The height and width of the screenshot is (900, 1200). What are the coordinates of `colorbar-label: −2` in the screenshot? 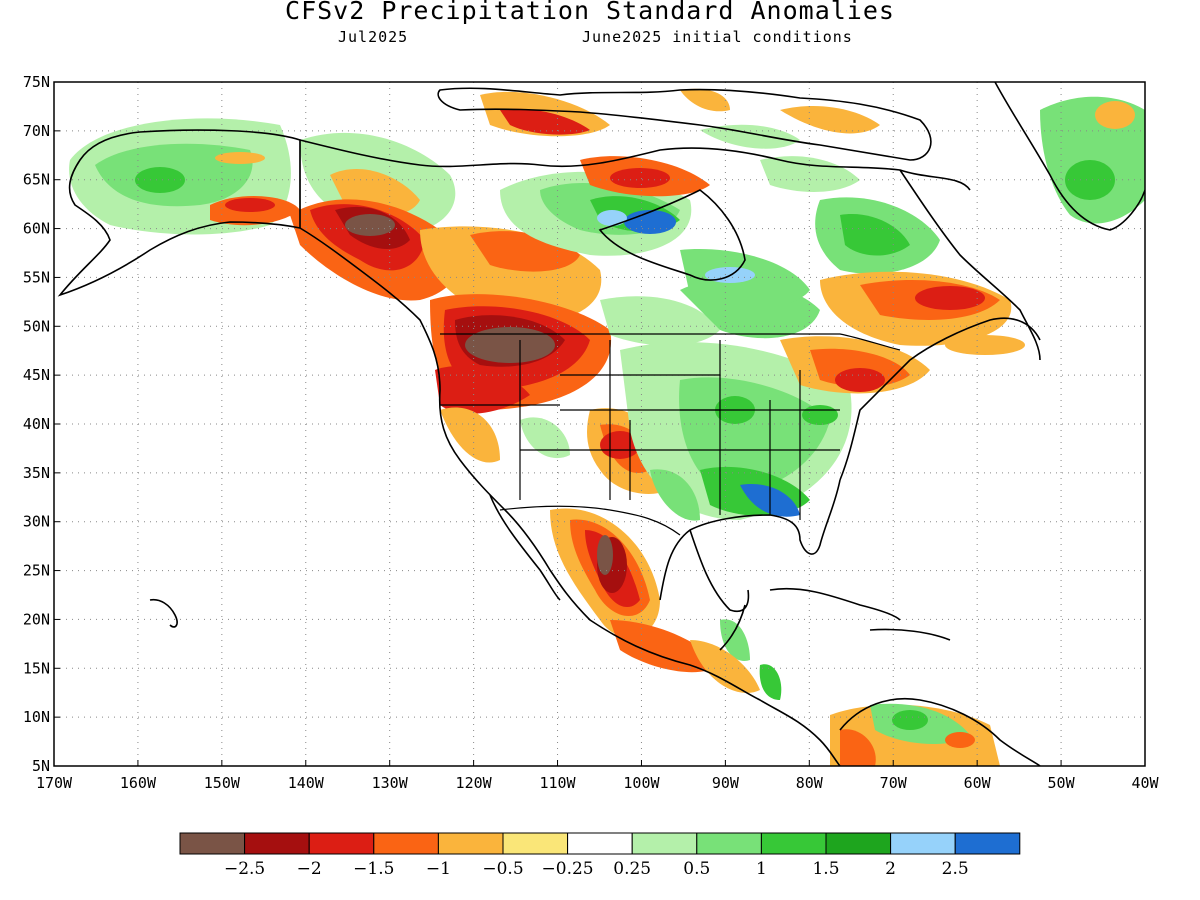 It's located at (309, 869).